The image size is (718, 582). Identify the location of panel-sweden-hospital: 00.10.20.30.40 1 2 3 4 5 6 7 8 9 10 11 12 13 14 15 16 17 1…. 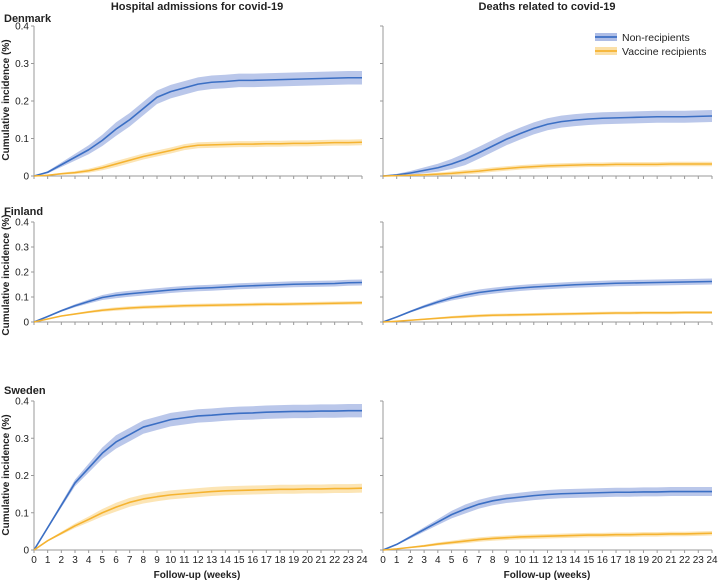
(191, 482).